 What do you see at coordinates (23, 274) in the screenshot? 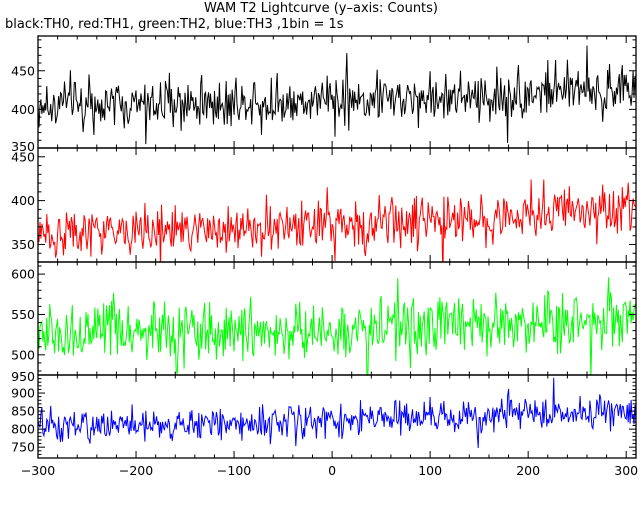
I see `y-tick-label: 600` at bounding box center [23, 274].